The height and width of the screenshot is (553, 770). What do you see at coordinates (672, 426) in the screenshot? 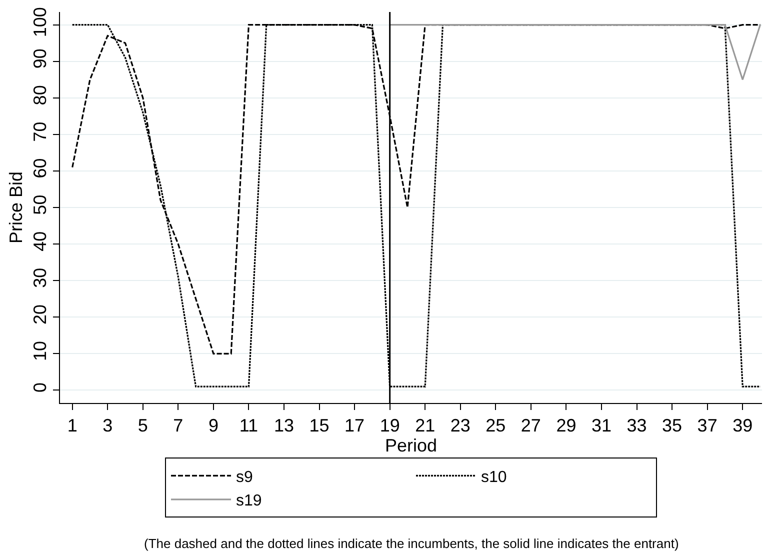
I see `x-tick-label: 35` at bounding box center [672, 426].